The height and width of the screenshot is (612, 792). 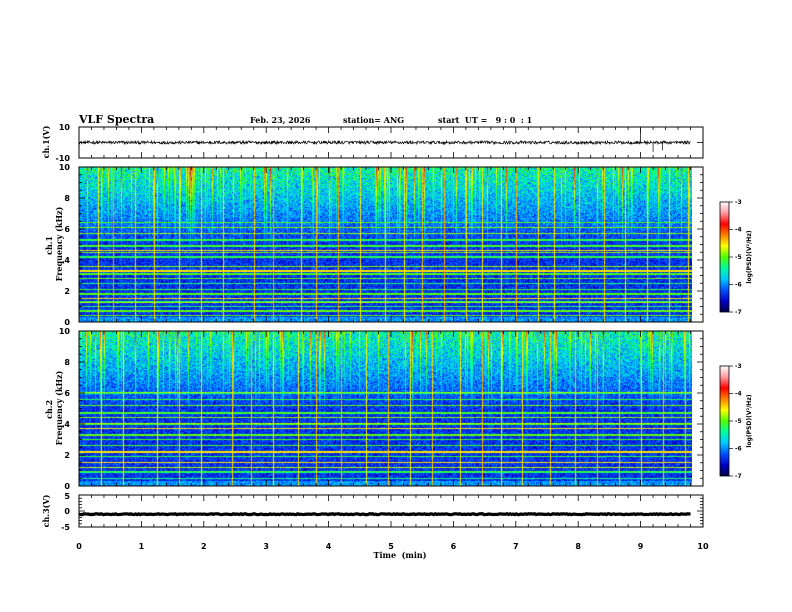 I want to click on ch1-spectrogram-yticklabel: 4, so click(x=67, y=260).